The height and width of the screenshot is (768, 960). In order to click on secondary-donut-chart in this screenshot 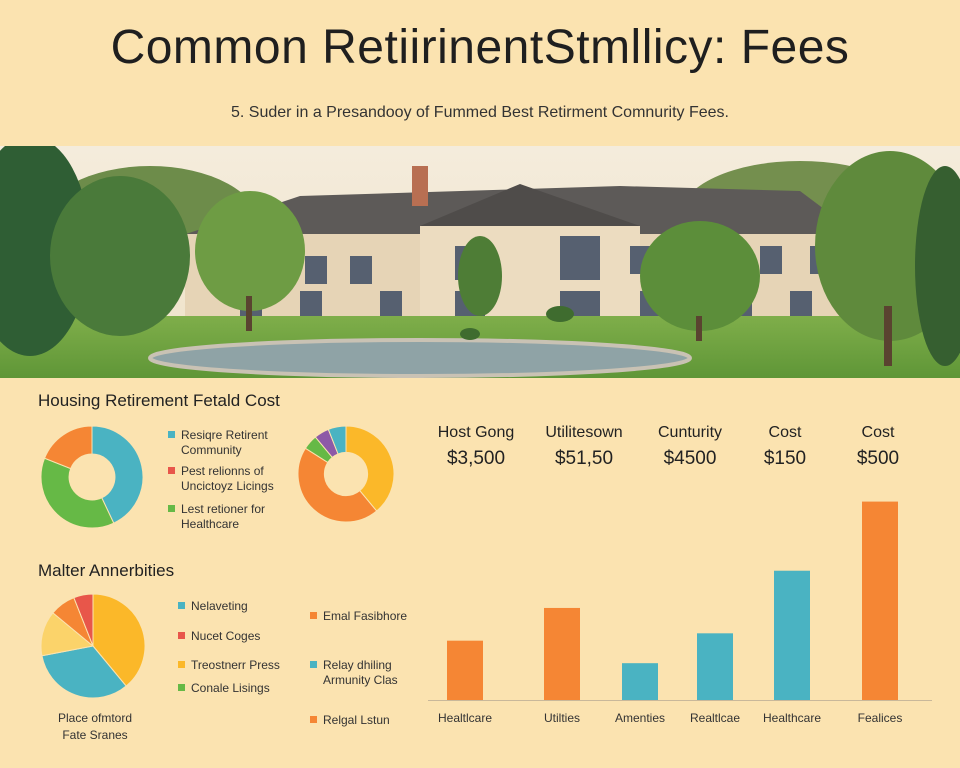, I will do `click(346, 474)`.